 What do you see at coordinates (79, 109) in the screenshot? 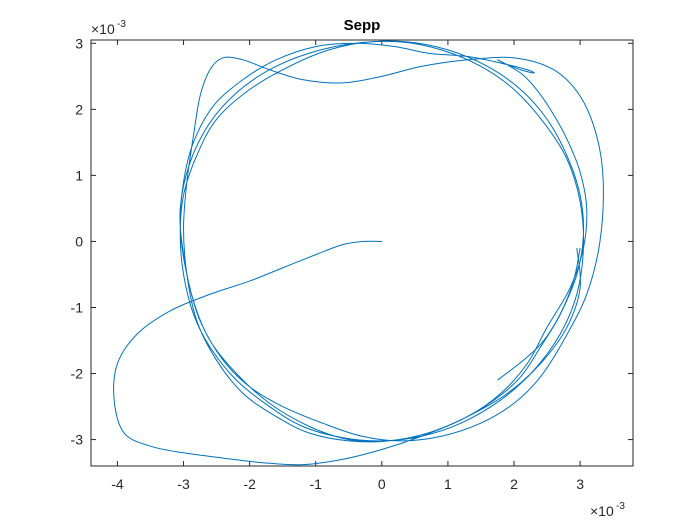
I see `y-tick-label: 2` at bounding box center [79, 109].